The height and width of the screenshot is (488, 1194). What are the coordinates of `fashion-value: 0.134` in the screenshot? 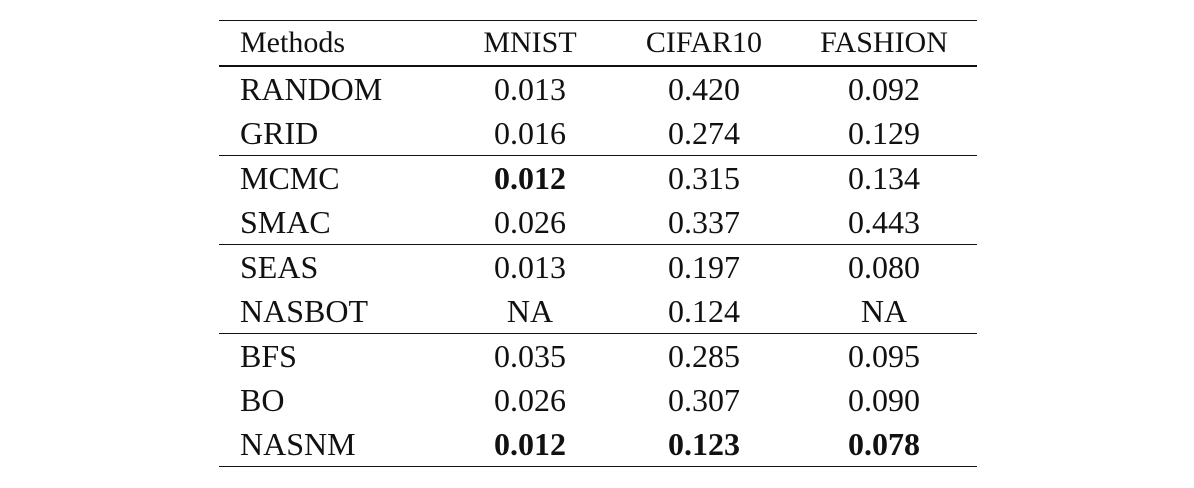 It's located at (884, 177).